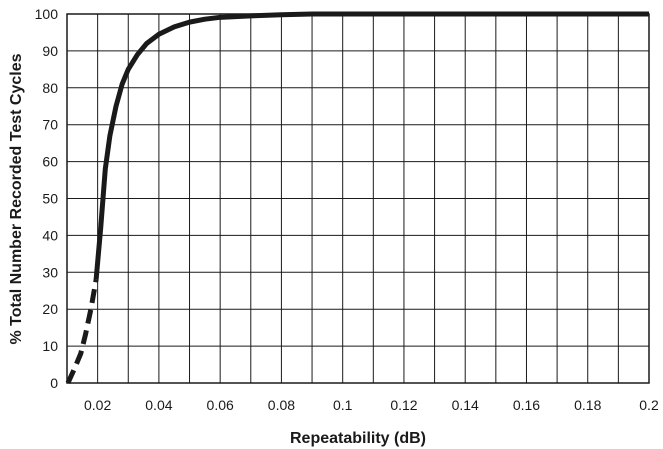  What do you see at coordinates (16, 198) in the screenshot?
I see `y-axis-title: % Total Number Recorded Test Cycles` at bounding box center [16, 198].